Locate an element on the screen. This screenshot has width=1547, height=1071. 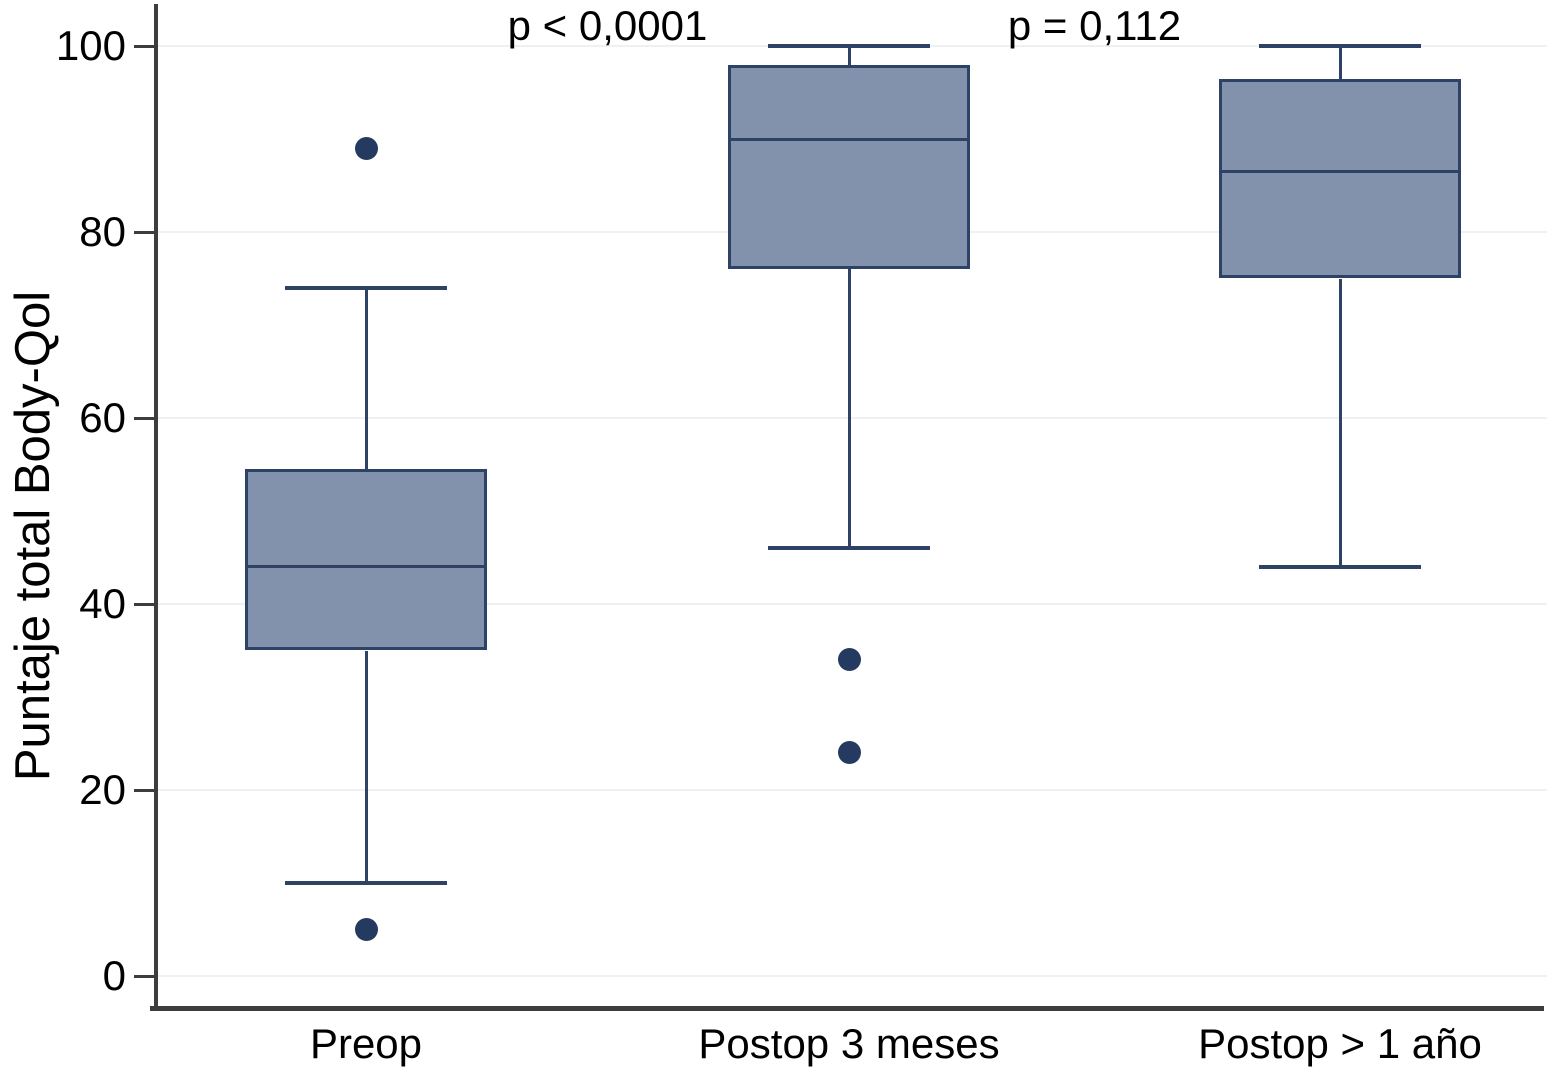
y-tick-label: 80 is located at coordinates (102, 231).